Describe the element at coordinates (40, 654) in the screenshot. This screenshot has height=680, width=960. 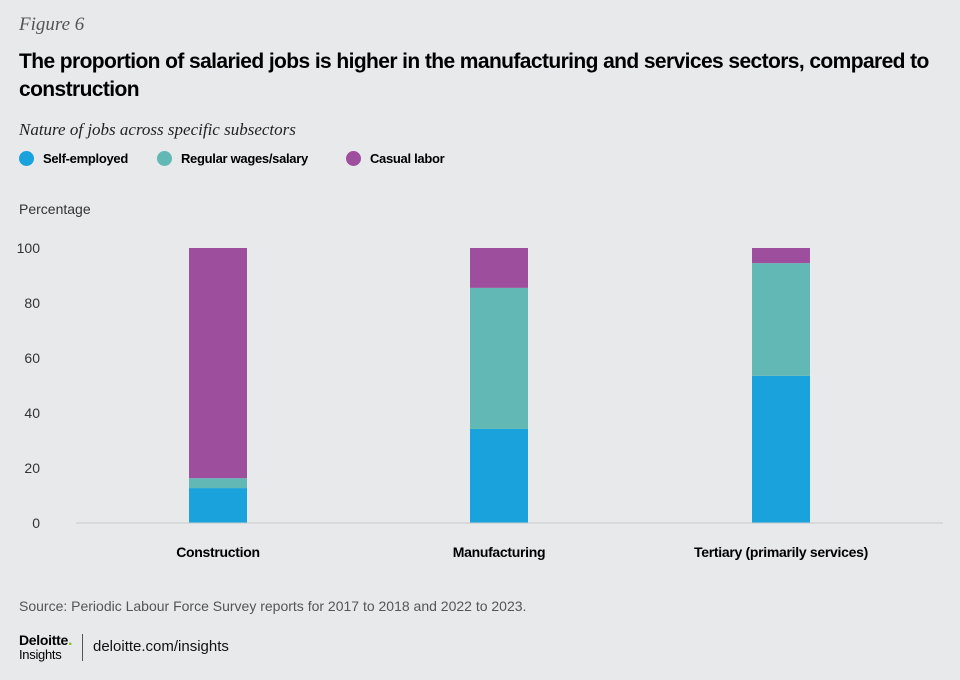
I see `logo-sub: Insights` at that location.